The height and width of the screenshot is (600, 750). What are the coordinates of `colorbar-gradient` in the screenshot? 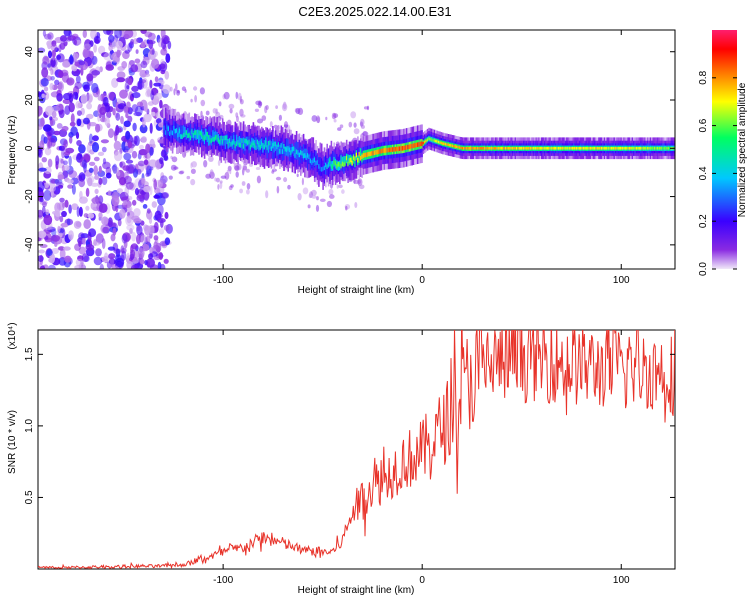 It's located at (724, 149).